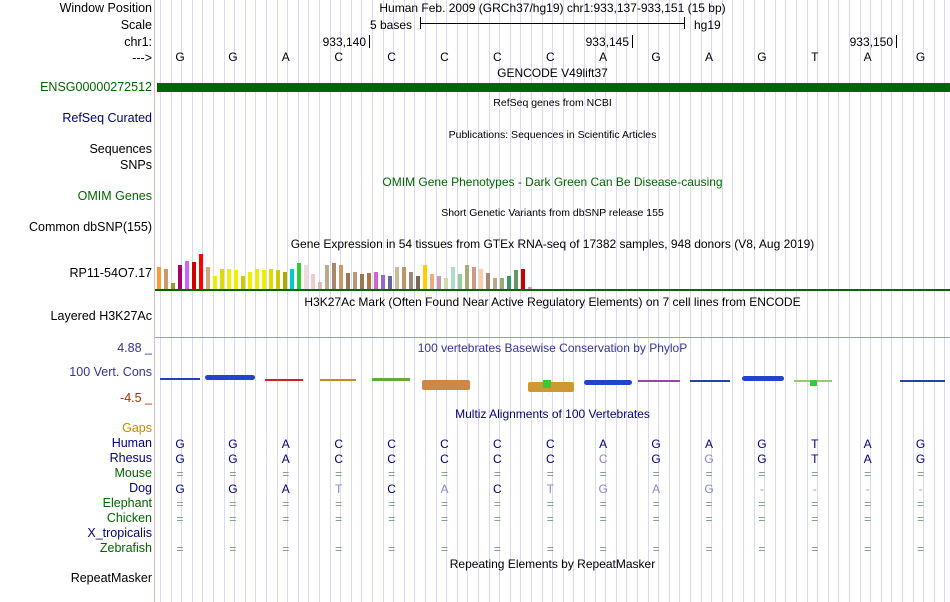 This screenshot has height=602, width=950. What do you see at coordinates (133, 473) in the screenshot?
I see `species-label: Mouse` at bounding box center [133, 473].